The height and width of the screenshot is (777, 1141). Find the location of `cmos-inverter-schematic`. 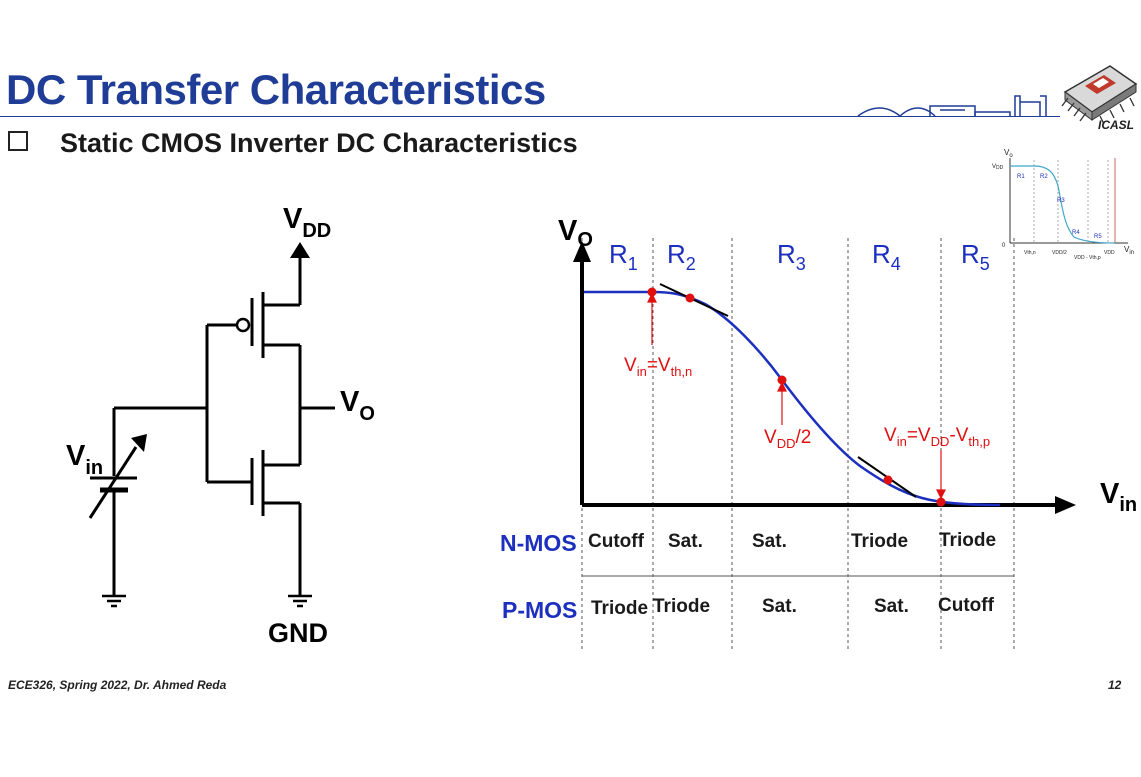

cmos-inverter-schematic is located at coordinates (211, 418).